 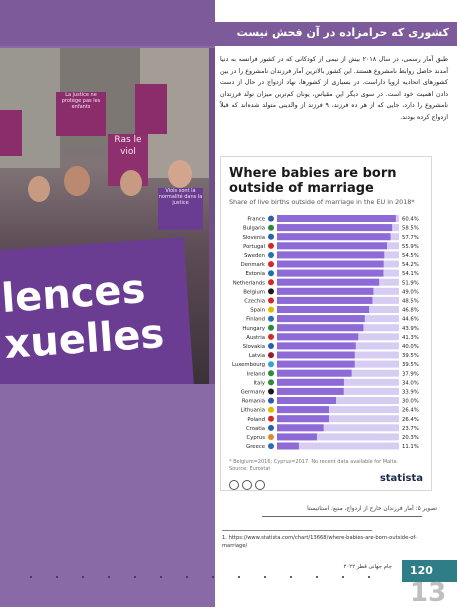 What do you see at coordinates (410, 447) in the screenshot?
I see `value-label: 11.1%` at bounding box center [410, 447].